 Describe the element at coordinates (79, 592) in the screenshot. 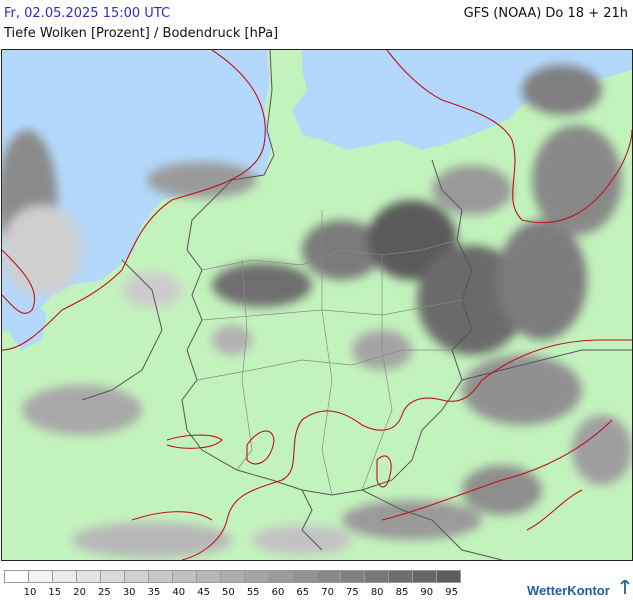

I see `legend-tick: 20` at that location.